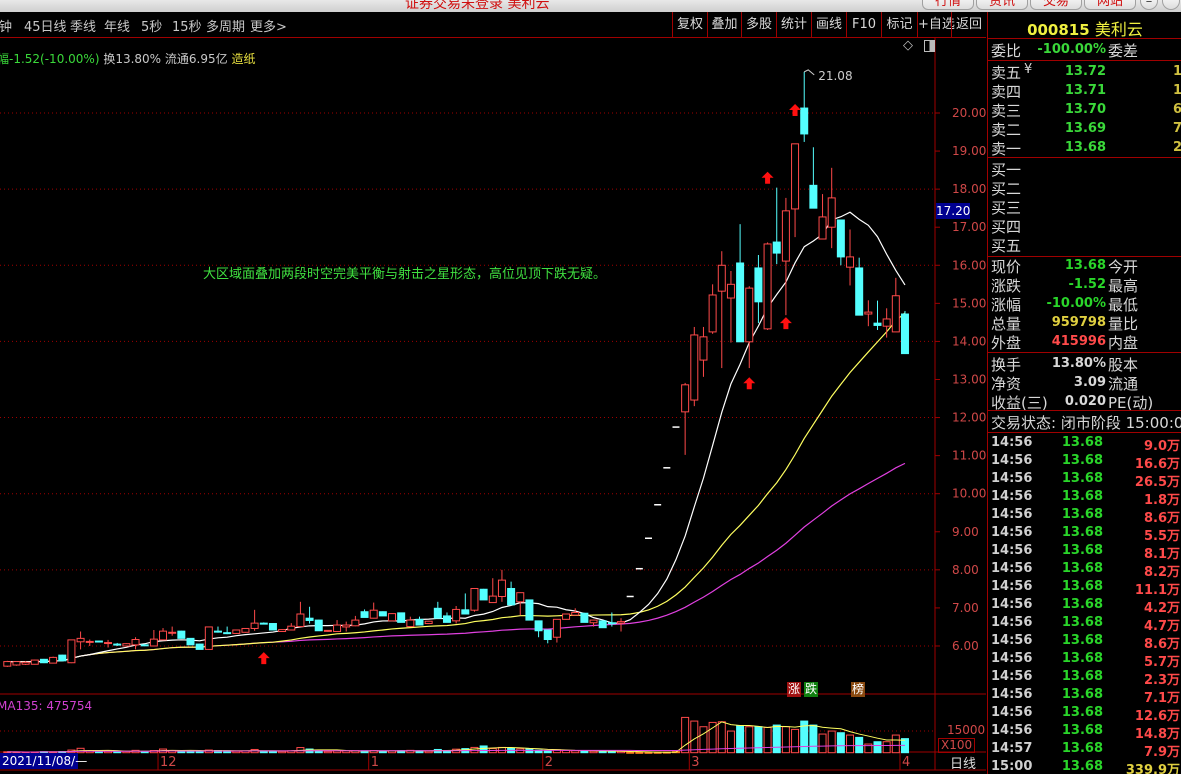 The width and height of the screenshot is (1181, 774). I want to click on period-more: 更多>, so click(268, 27).